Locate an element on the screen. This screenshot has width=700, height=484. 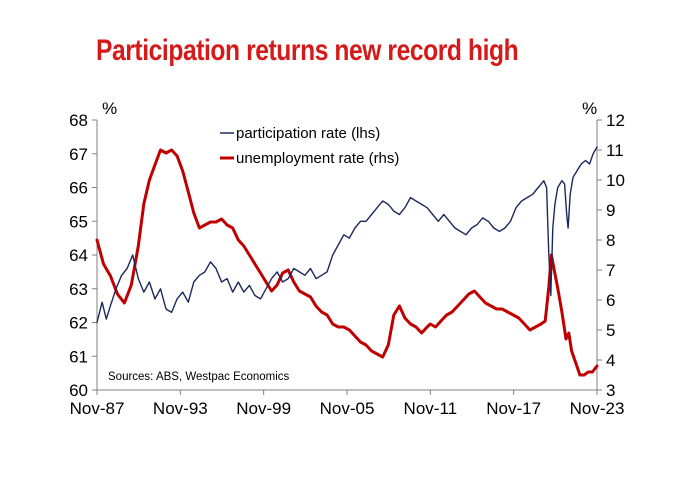
x-tick-label: Nov-99 is located at coordinates (263, 408).